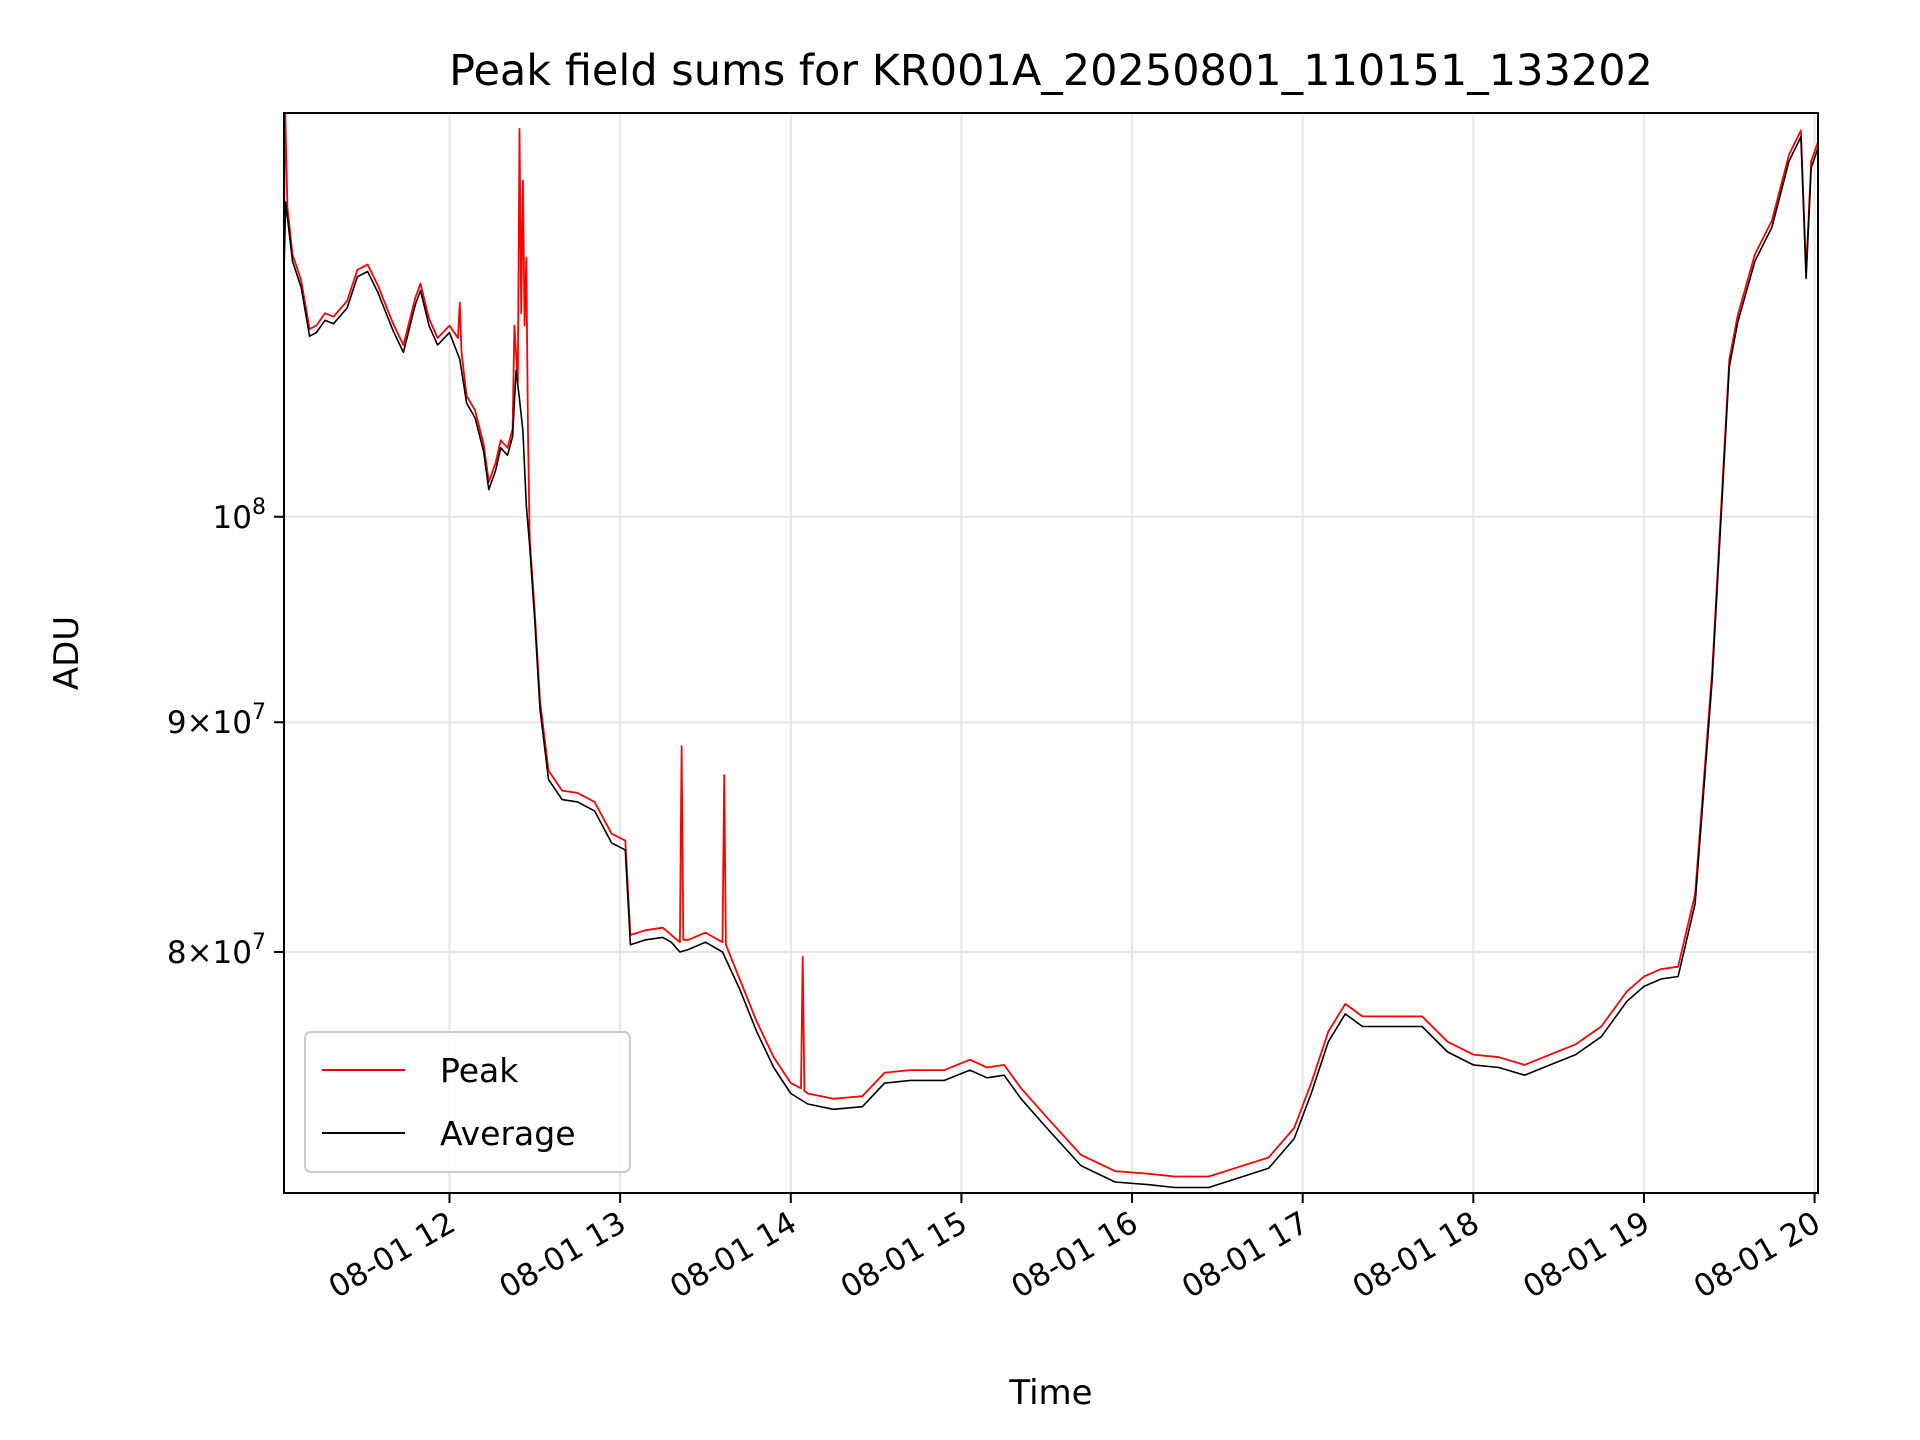 This screenshot has width=1920, height=1440. I want to click on legend: Peak Average, so click(467, 1102).